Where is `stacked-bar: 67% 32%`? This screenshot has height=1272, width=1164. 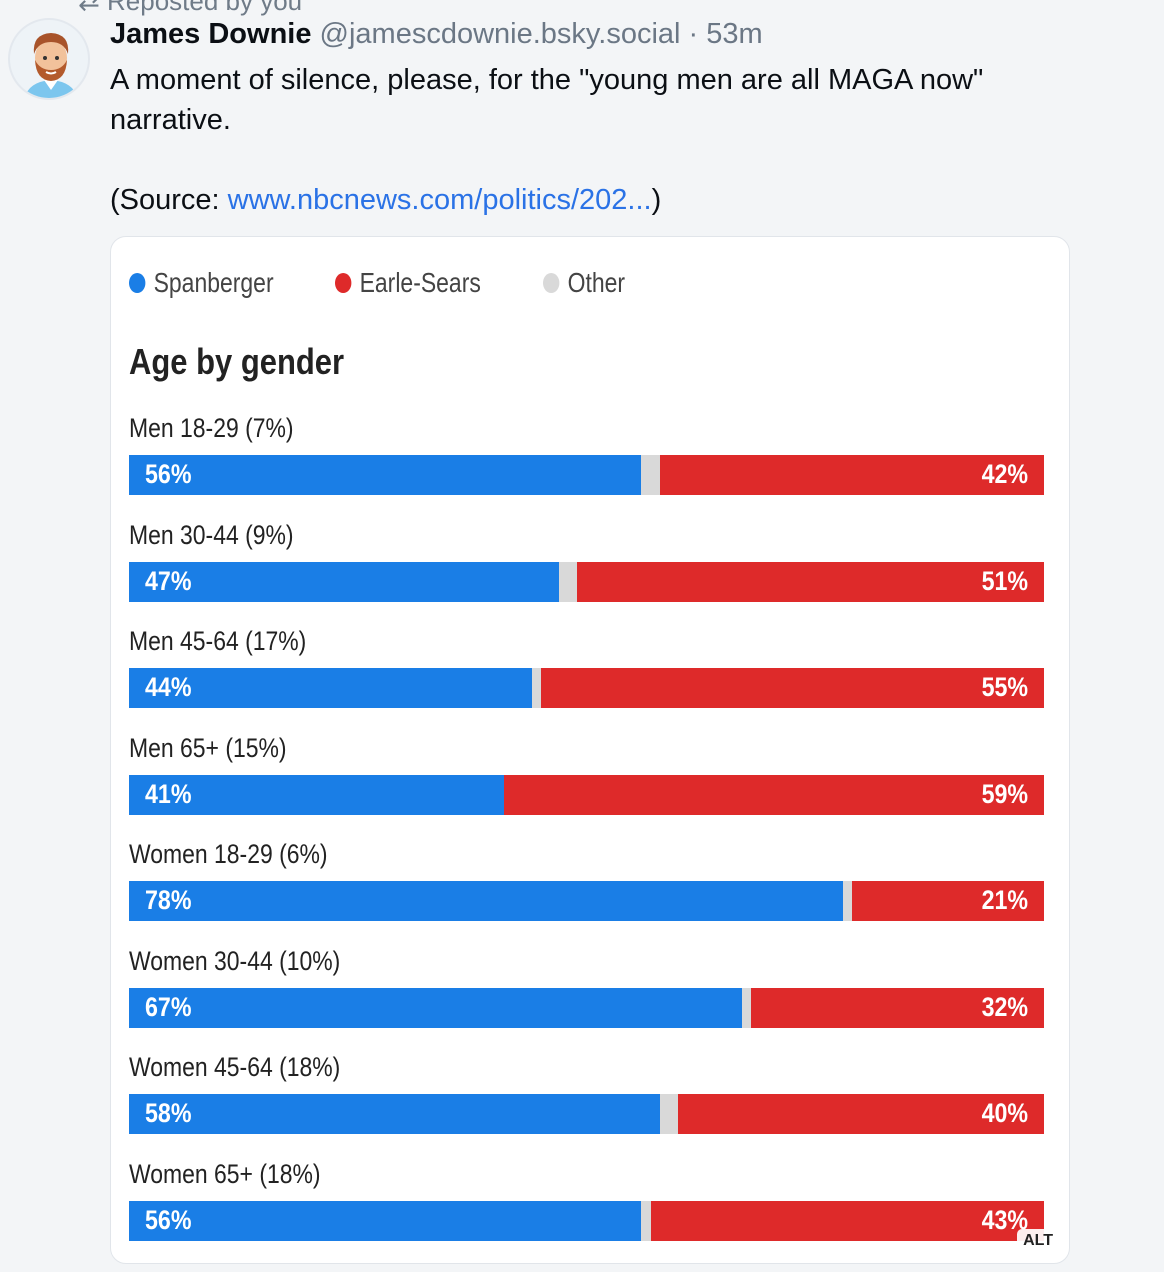 stacked-bar: 67% 32% is located at coordinates (586, 1007).